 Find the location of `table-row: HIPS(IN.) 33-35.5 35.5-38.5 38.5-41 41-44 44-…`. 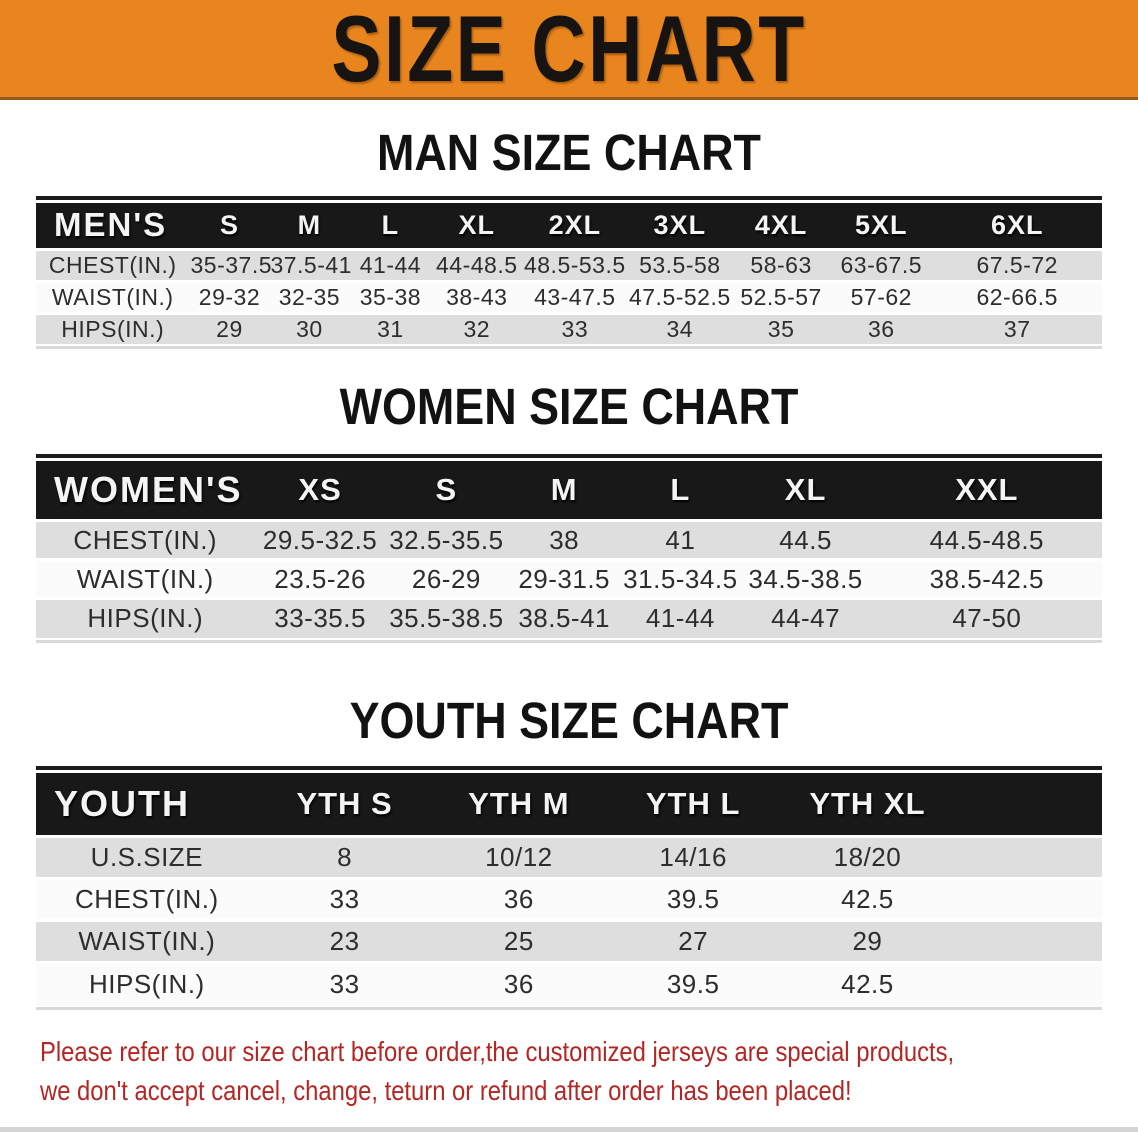

table-row: HIPS(IN.) 33-35.5 35.5-38.5 38.5-41 41-44 44-… is located at coordinates (569, 618).